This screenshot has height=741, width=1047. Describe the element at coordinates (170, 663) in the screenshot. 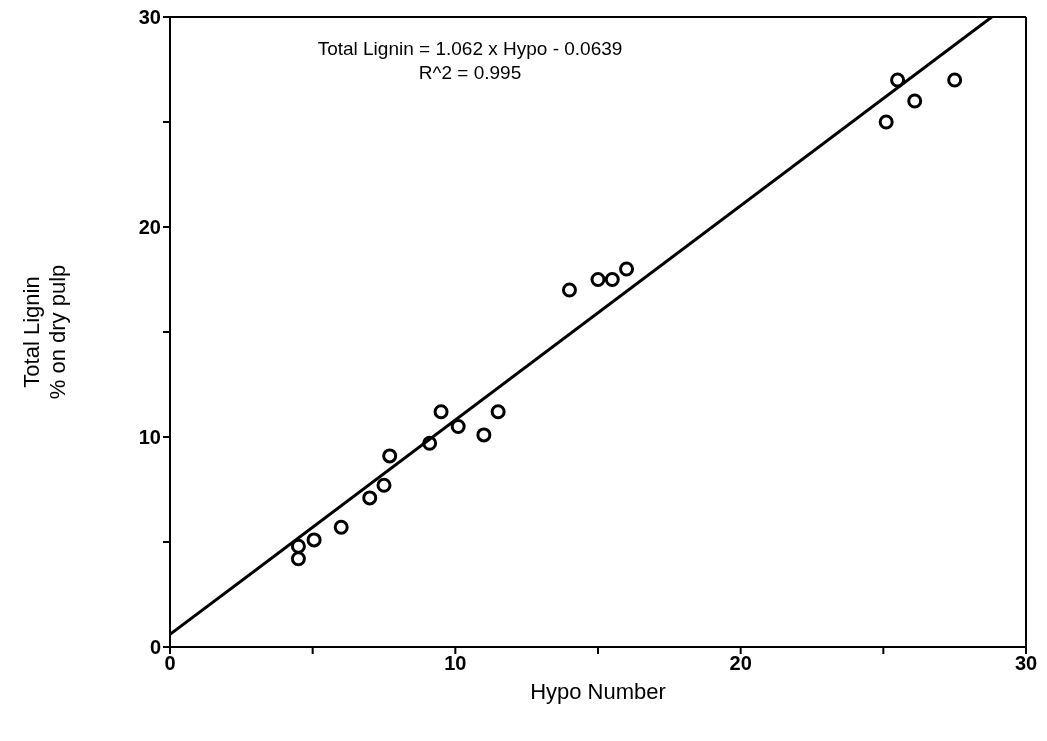

I see `x-tick-label: 0` at that location.